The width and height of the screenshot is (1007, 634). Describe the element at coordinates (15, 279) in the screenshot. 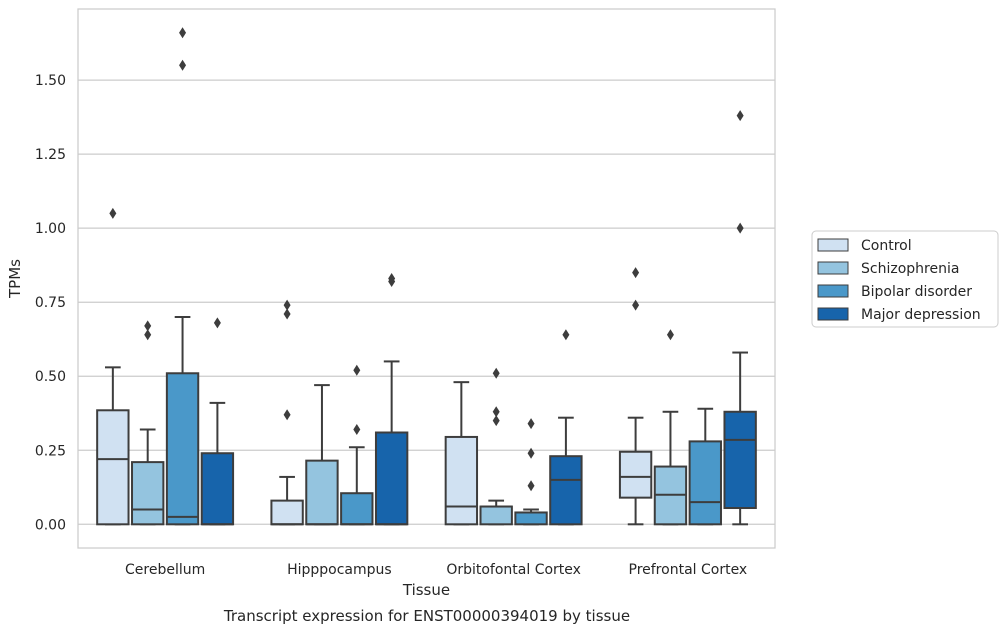

I see `y-axis-title: TPMs` at that location.